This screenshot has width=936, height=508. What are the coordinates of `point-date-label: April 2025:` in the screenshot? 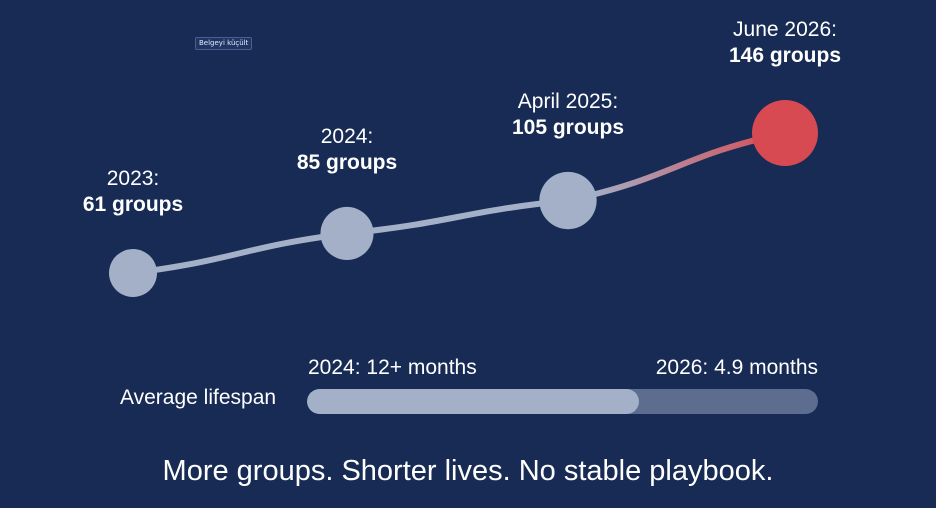 It's located at (568, 101).